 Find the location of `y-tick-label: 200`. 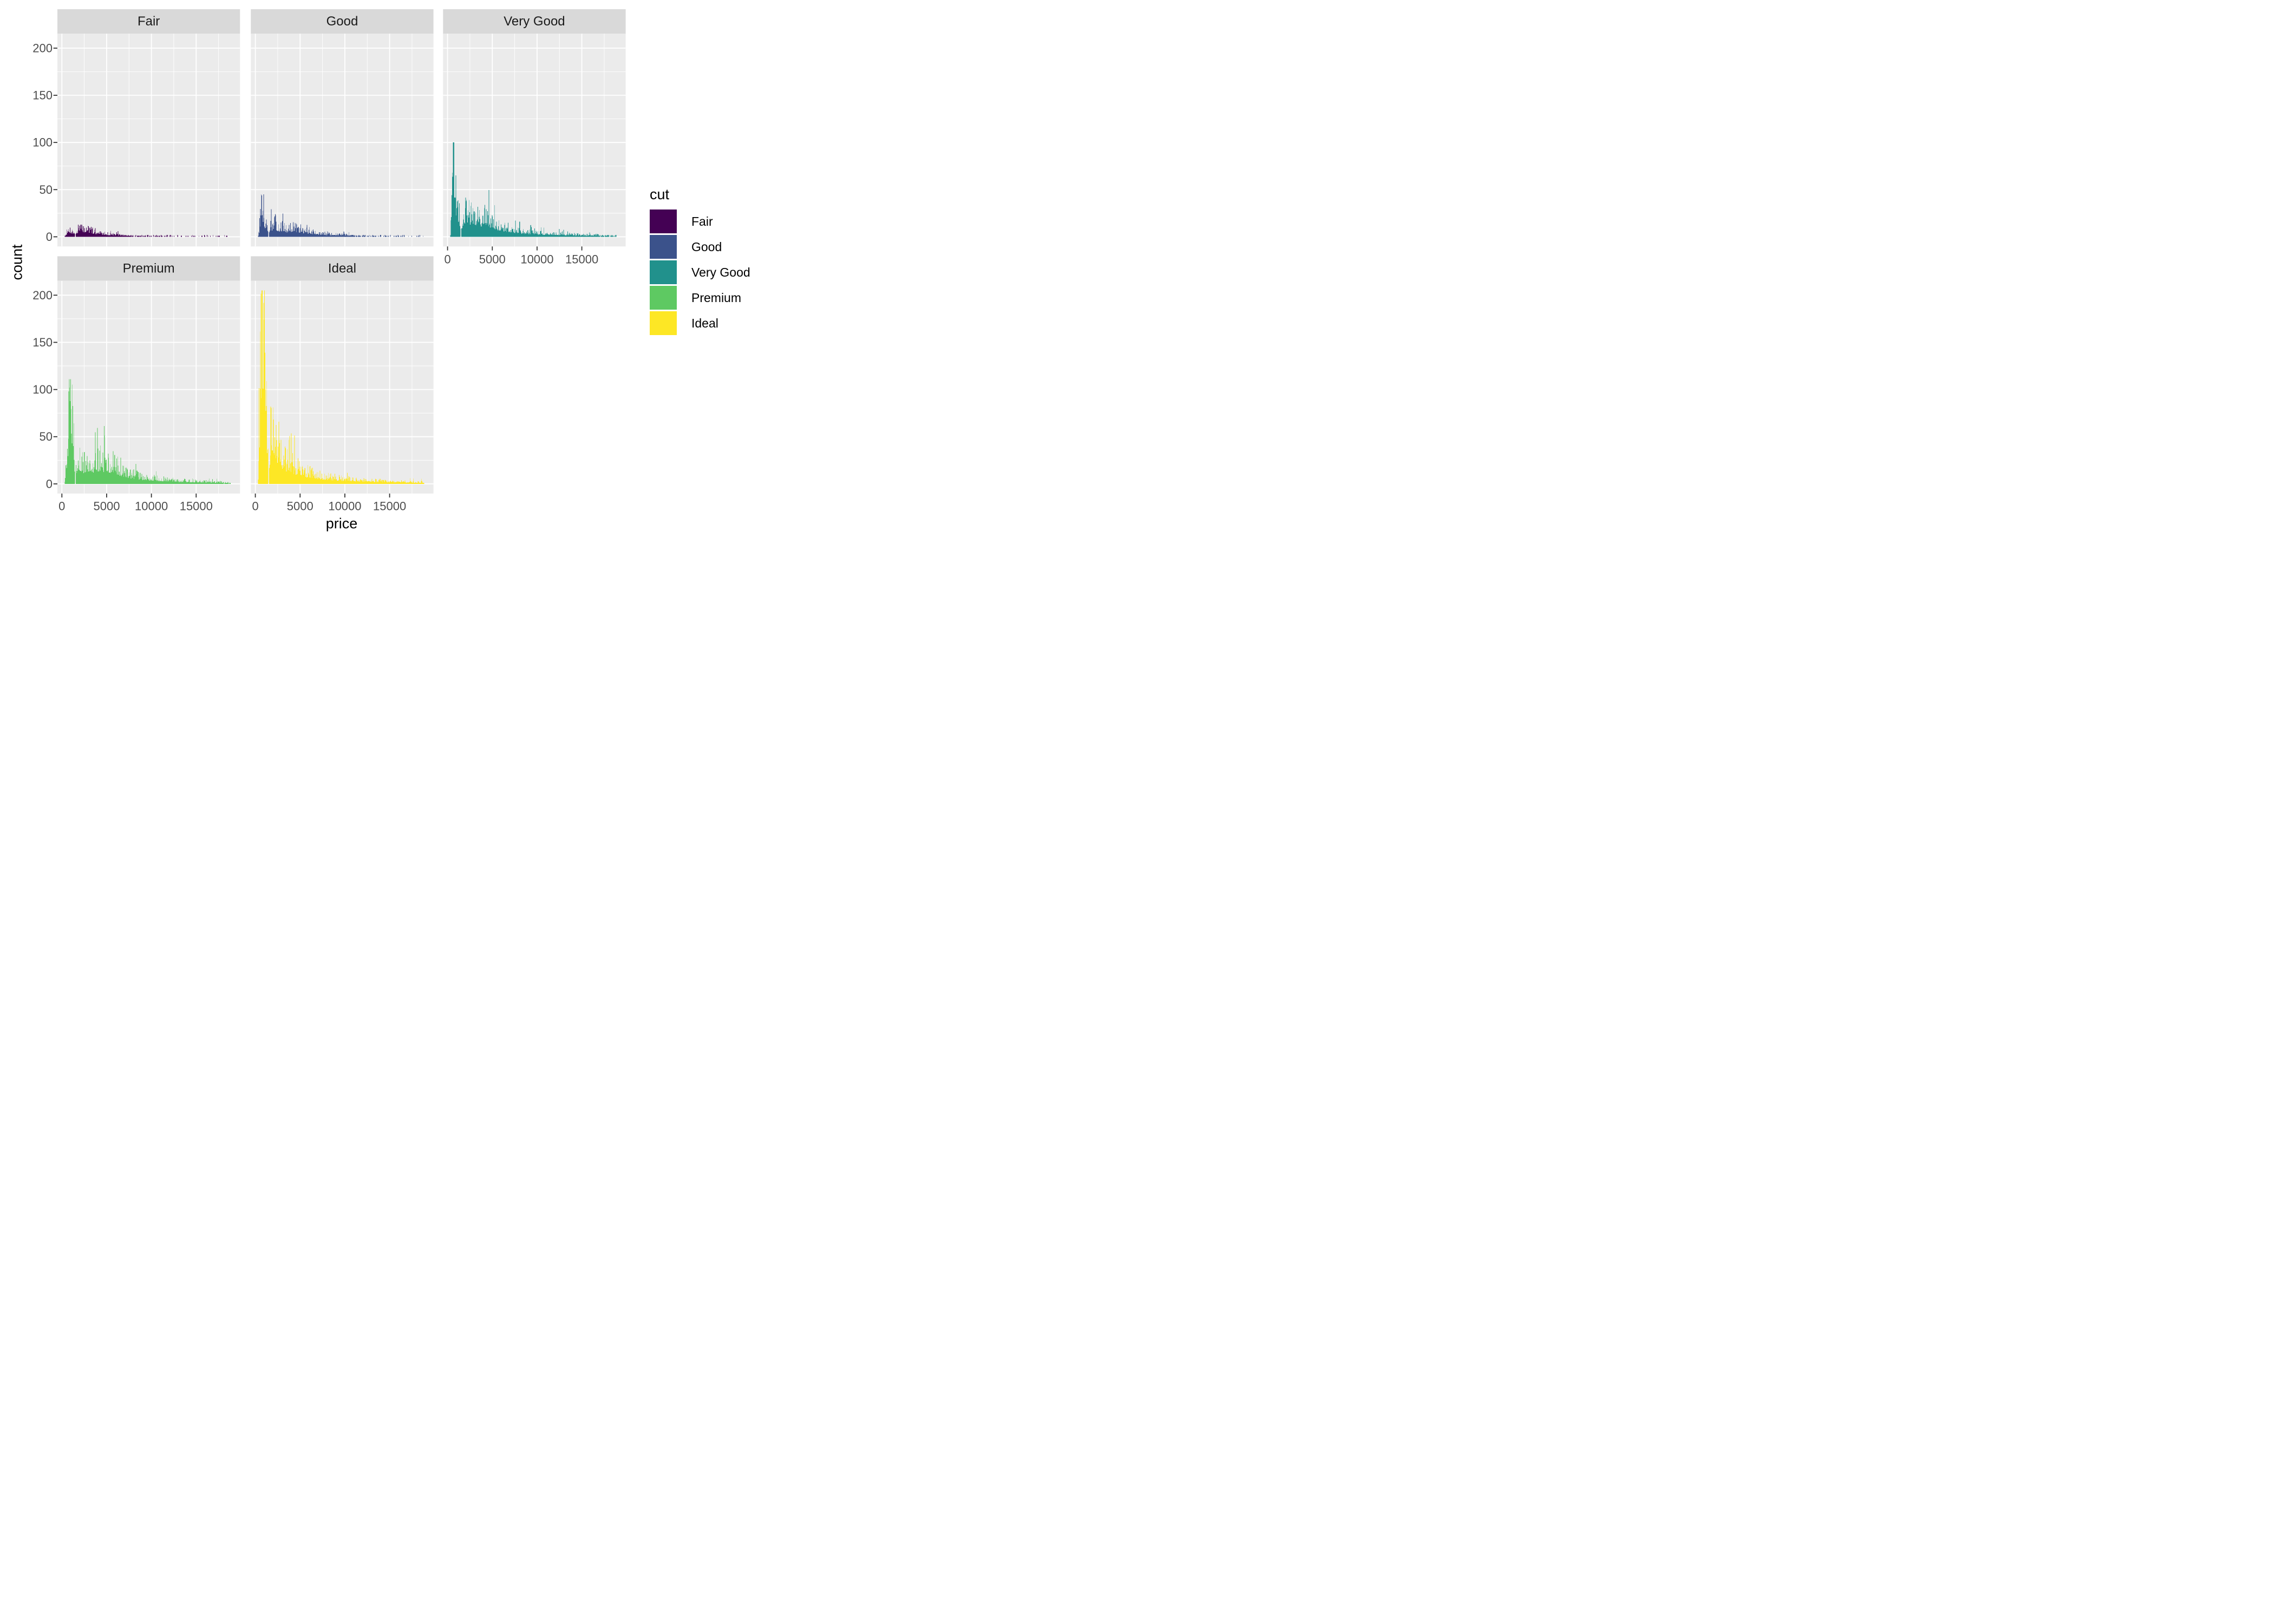

y-tick-label: 200 is located at coordinates (43, 295).